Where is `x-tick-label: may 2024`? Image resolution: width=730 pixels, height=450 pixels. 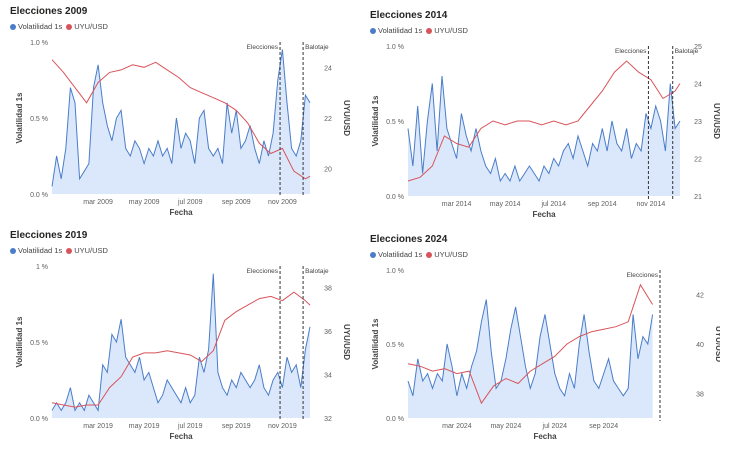
x-tick-label: may 2024 is located at coordinates (505, 426).